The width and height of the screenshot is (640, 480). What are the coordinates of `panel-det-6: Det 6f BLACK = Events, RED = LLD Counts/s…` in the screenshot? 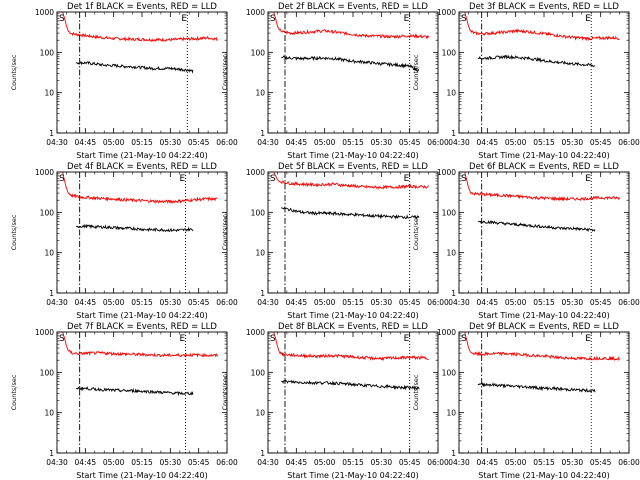 It's located at (526, 241).